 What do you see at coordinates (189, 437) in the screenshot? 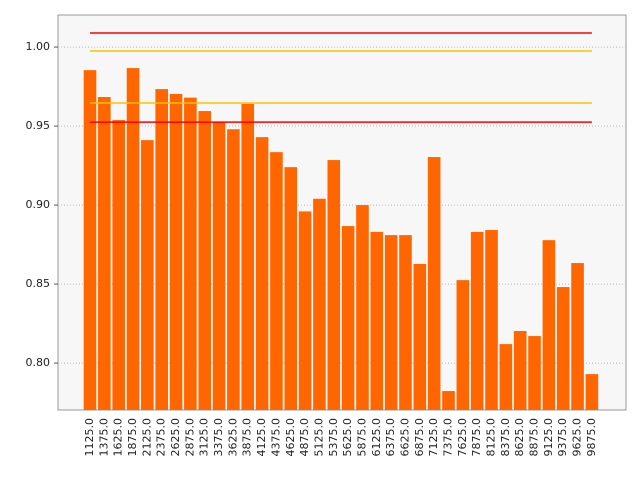
I see `x-tick-label: 2875.0` at bounding box center [189, 437].